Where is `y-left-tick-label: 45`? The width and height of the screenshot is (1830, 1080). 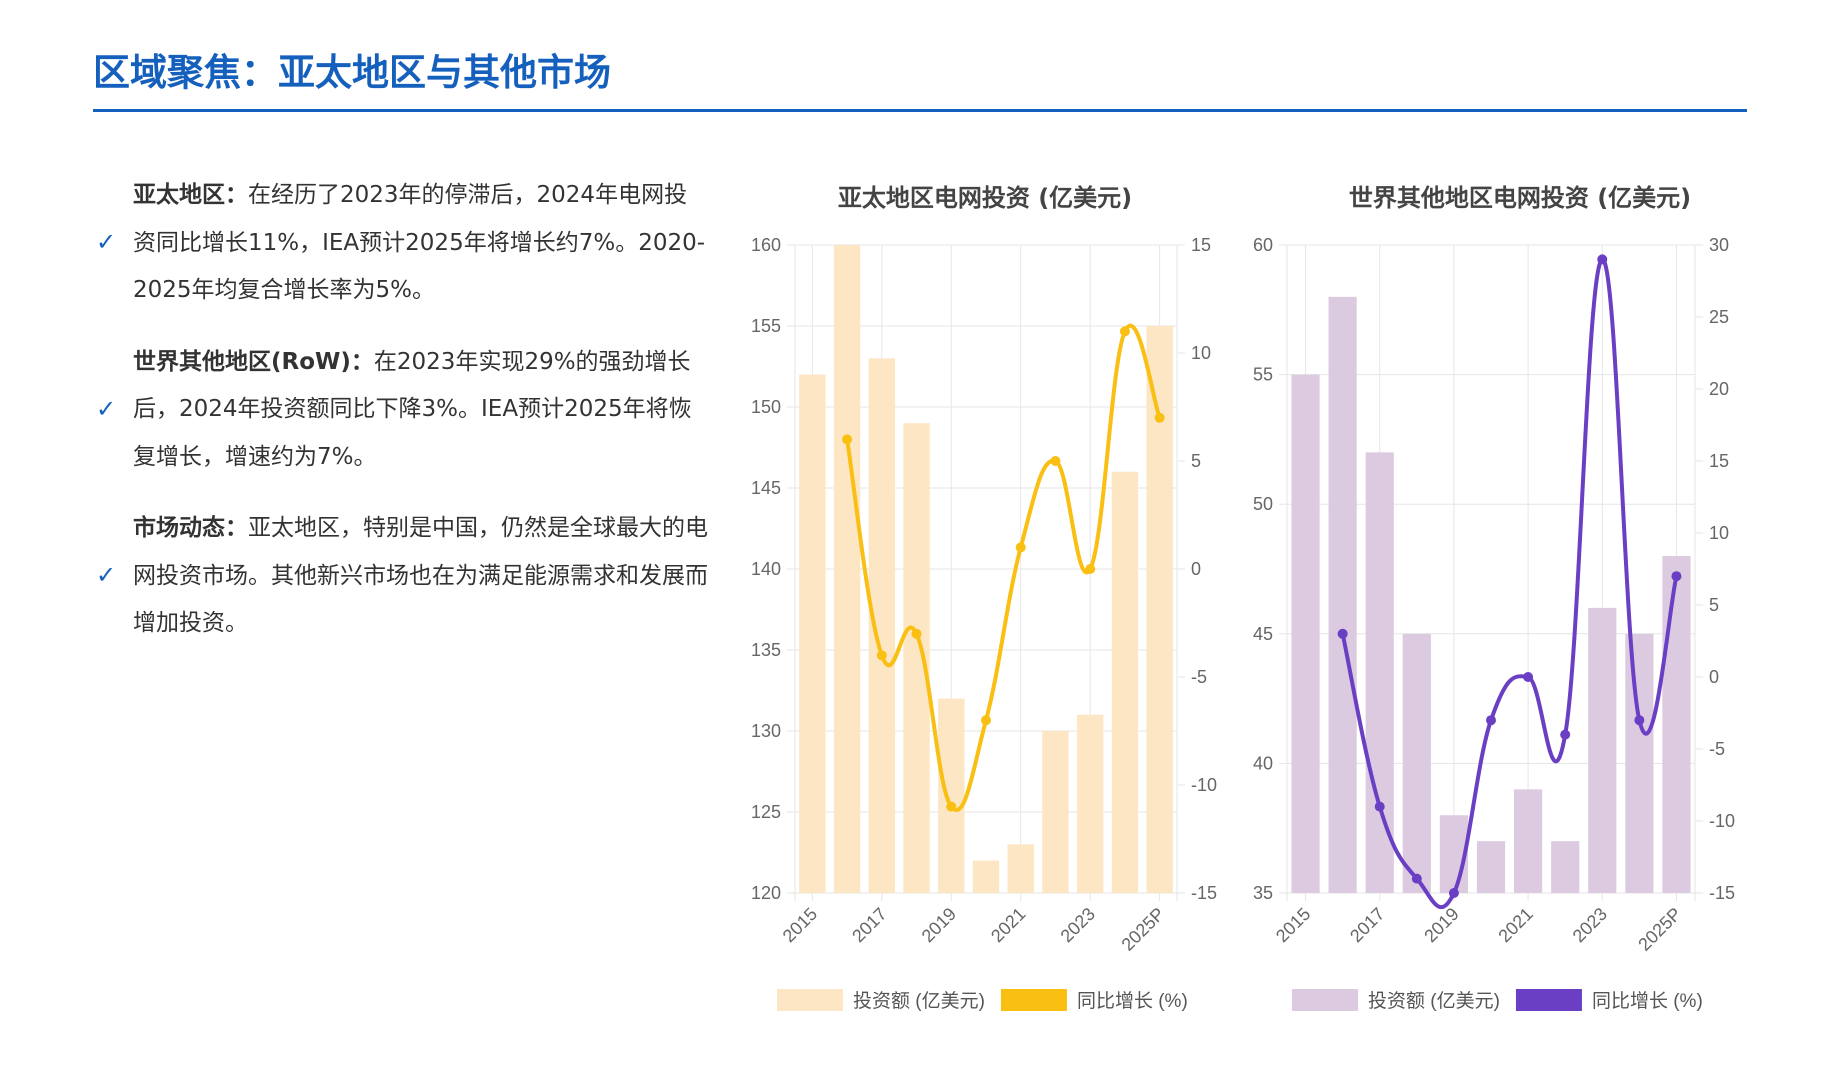
y-left-tick-label: 45 is located at coordinates (1263, 634).